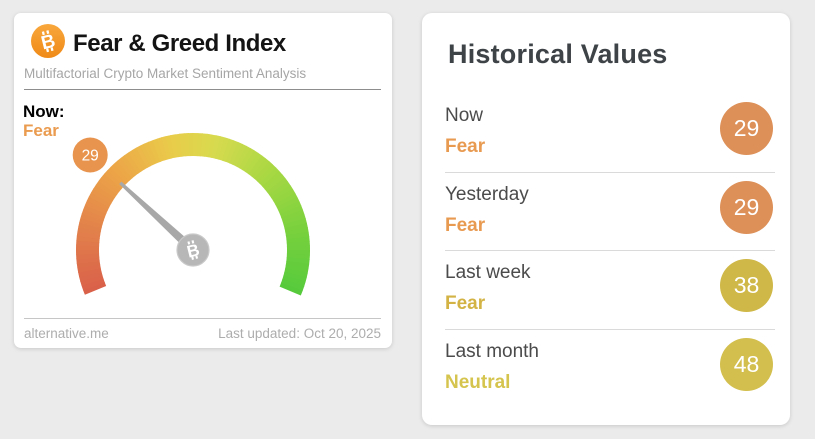  Describe the element at coordinates (746, 364) in the screenshot. I see `row-value-badge: 48` at that location.